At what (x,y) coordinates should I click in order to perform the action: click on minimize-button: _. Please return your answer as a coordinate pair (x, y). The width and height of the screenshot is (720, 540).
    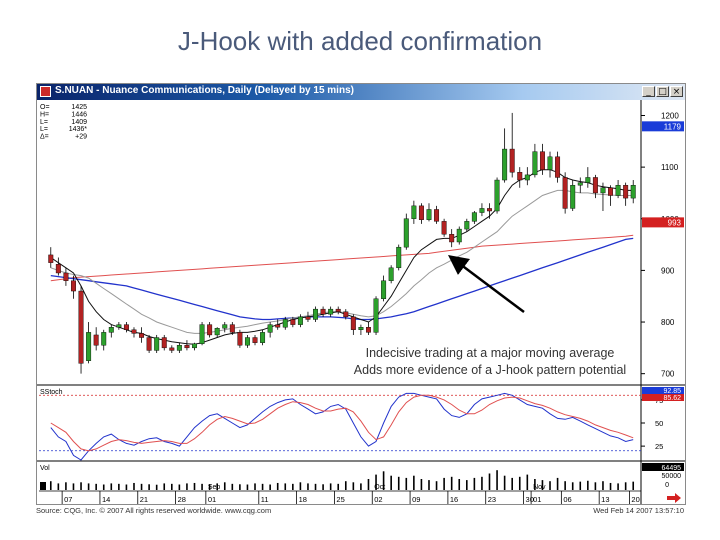
    Looking at the image, I should click on (648, 91).